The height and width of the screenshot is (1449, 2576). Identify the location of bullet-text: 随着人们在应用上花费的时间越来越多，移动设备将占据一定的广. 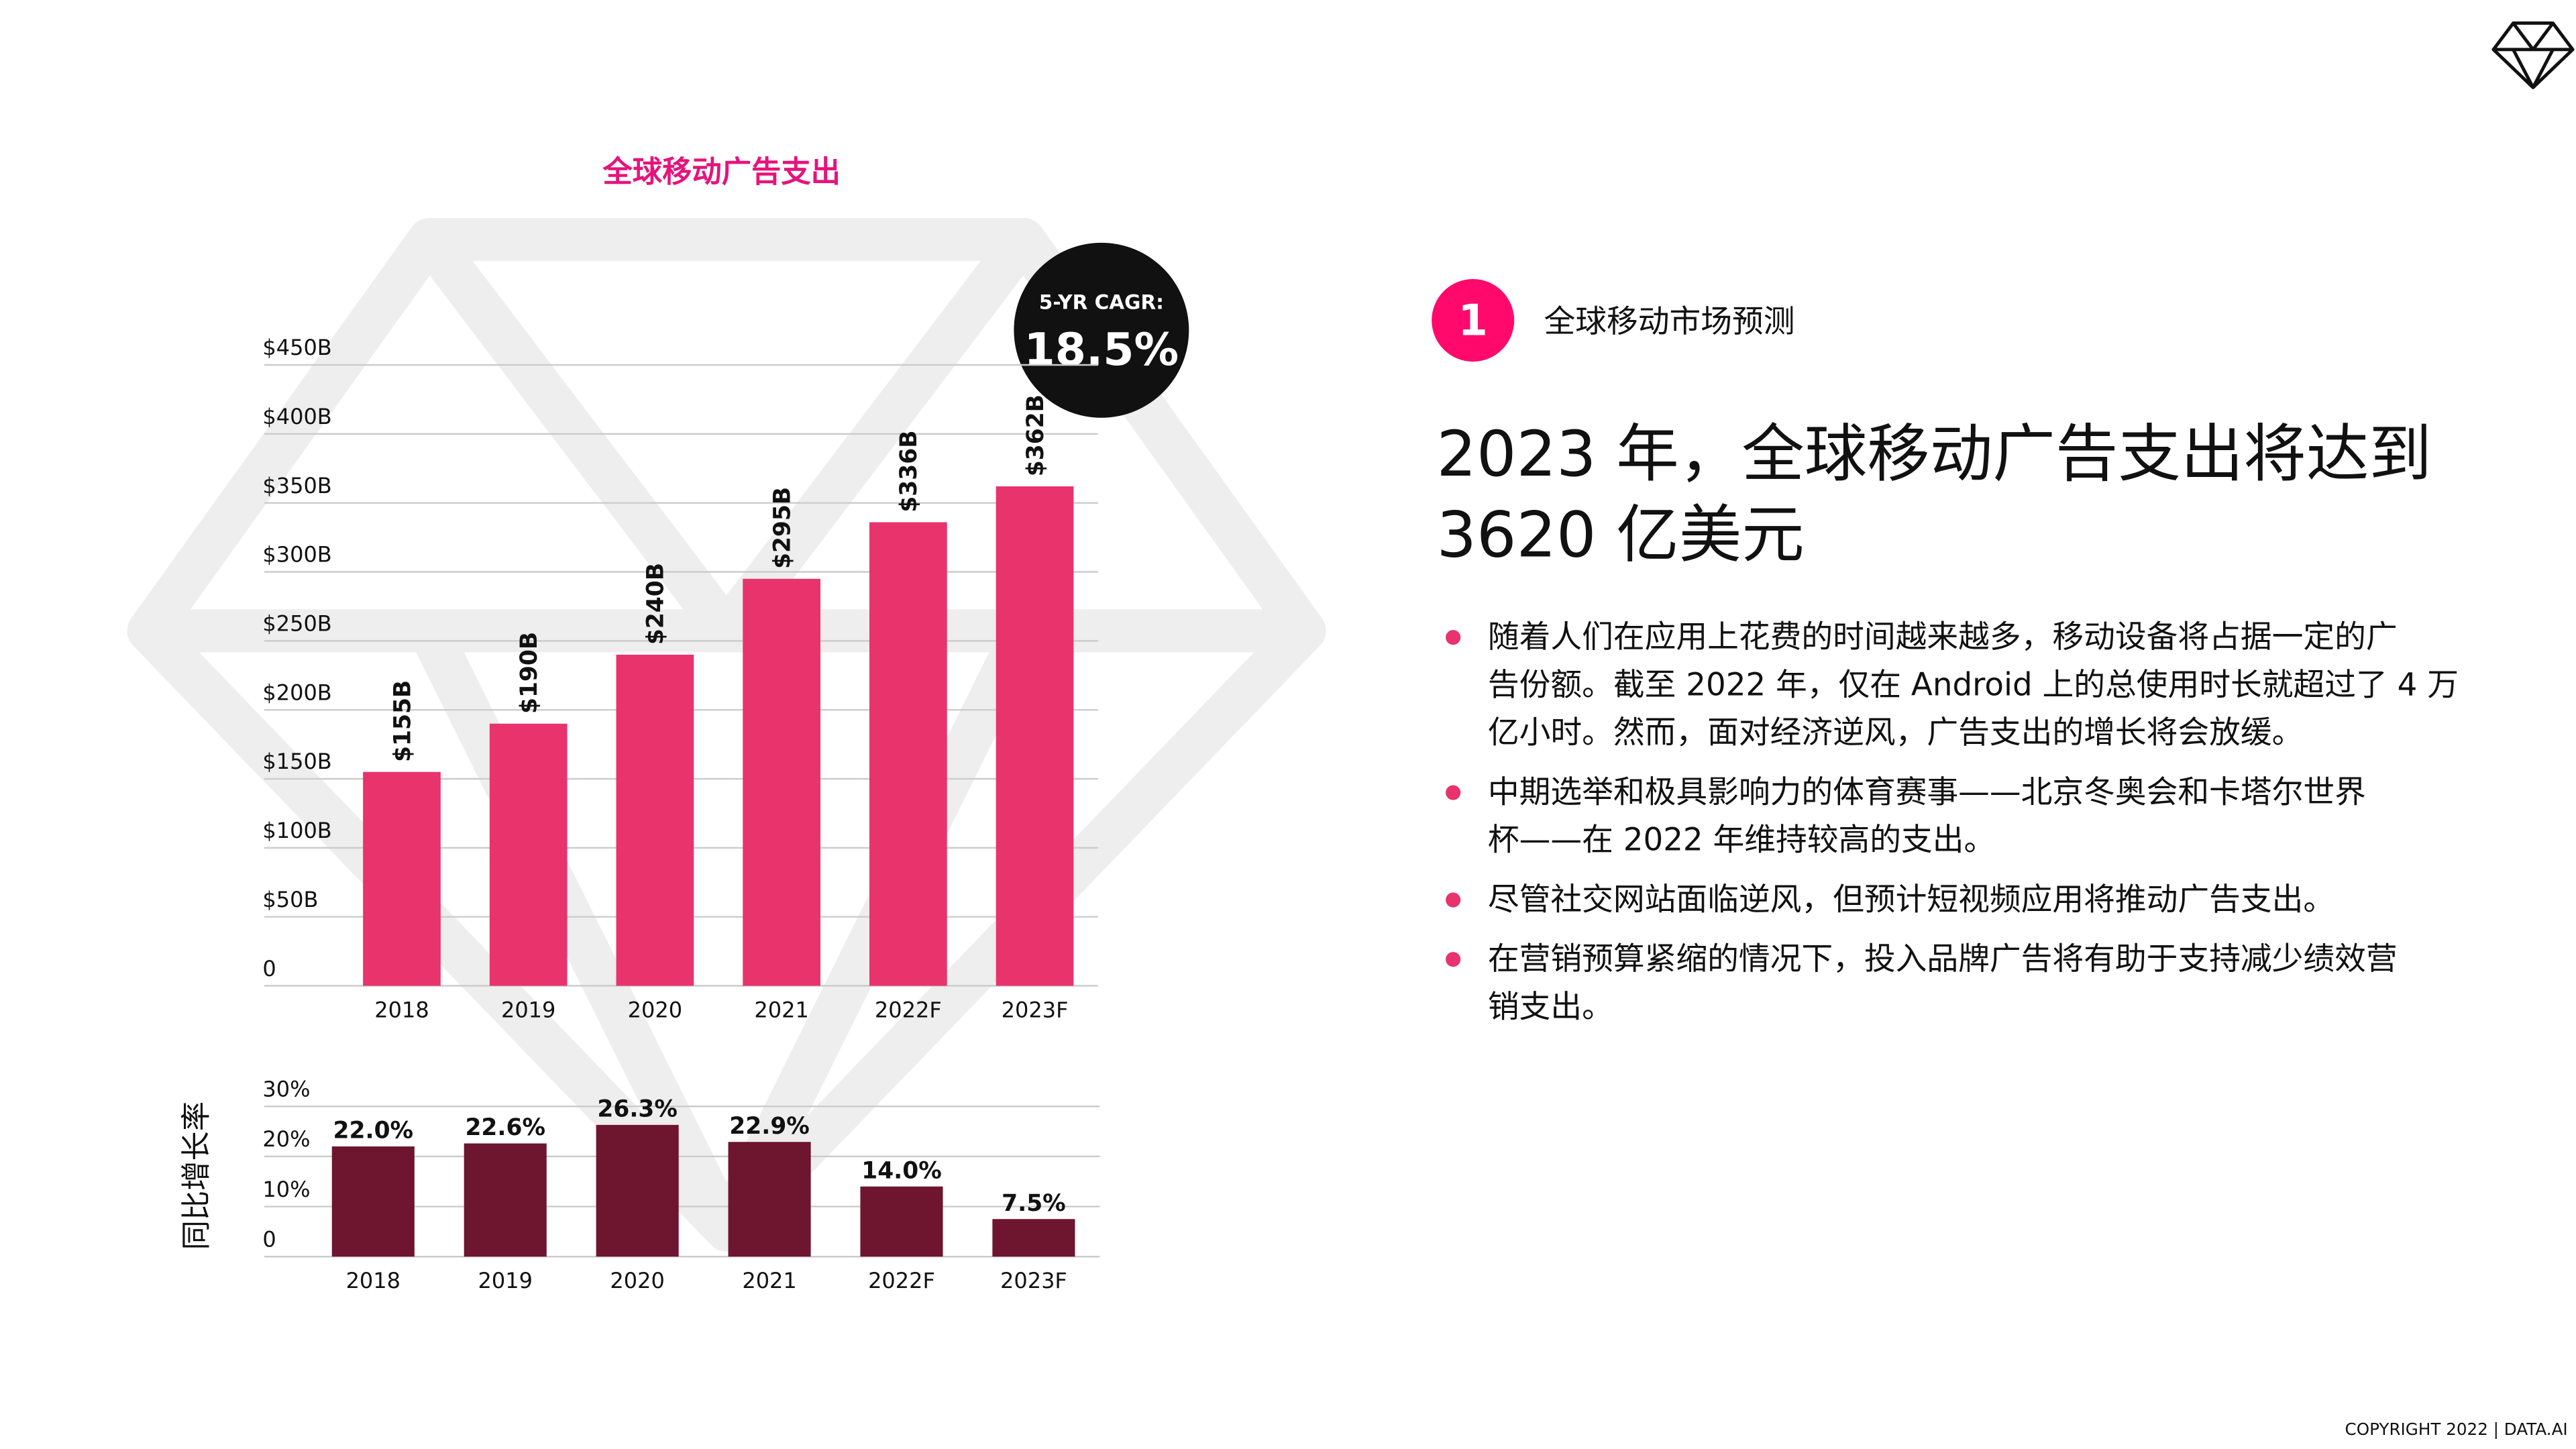
(1943, 637).